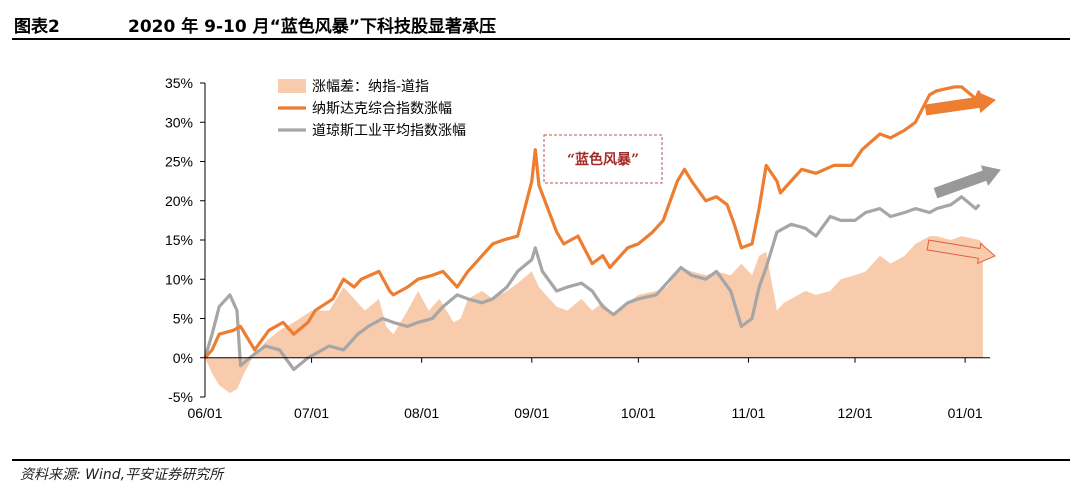 This screenshot has width=1080, height=488. What do you see at coordinates (960, 103) in the screenshot?
I see `nasdaq-trend-arrow` at bounding box center [960, 103].